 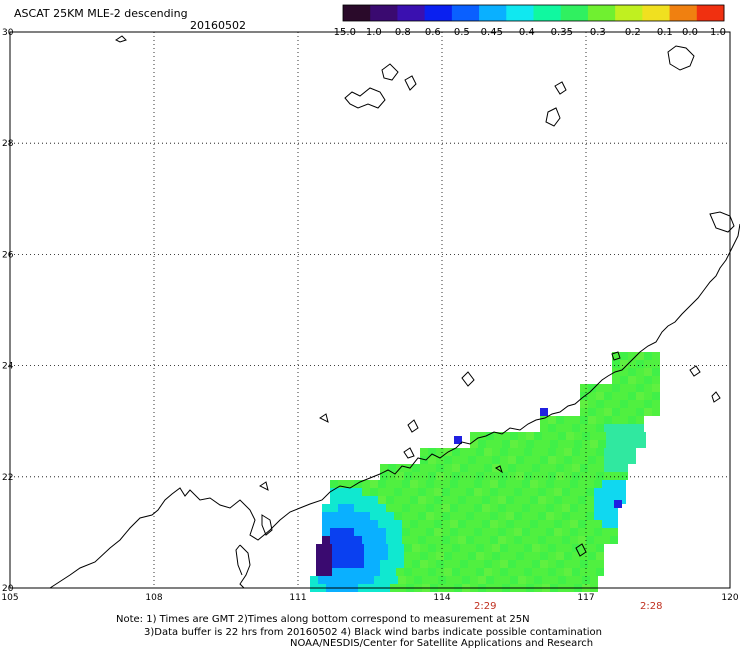 I want to click on pass-time-2: 2:28, so click(x=651, y=606).